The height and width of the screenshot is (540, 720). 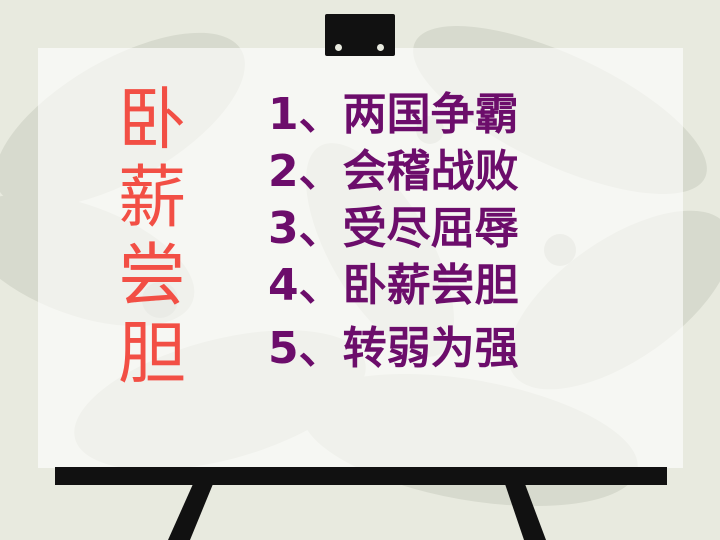 I want to click on title-char: 尝, so click(x=151, y=276).